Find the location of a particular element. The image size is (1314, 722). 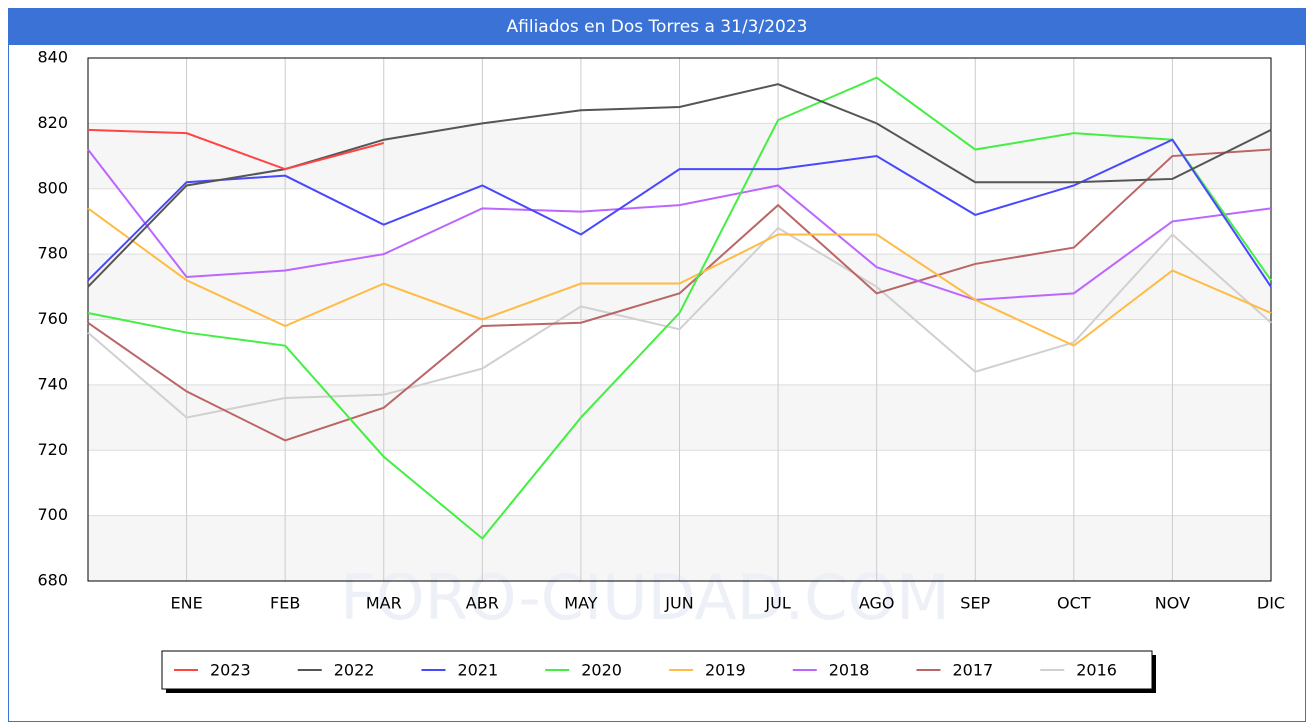

title-bar is located at coordinates (657, 26).